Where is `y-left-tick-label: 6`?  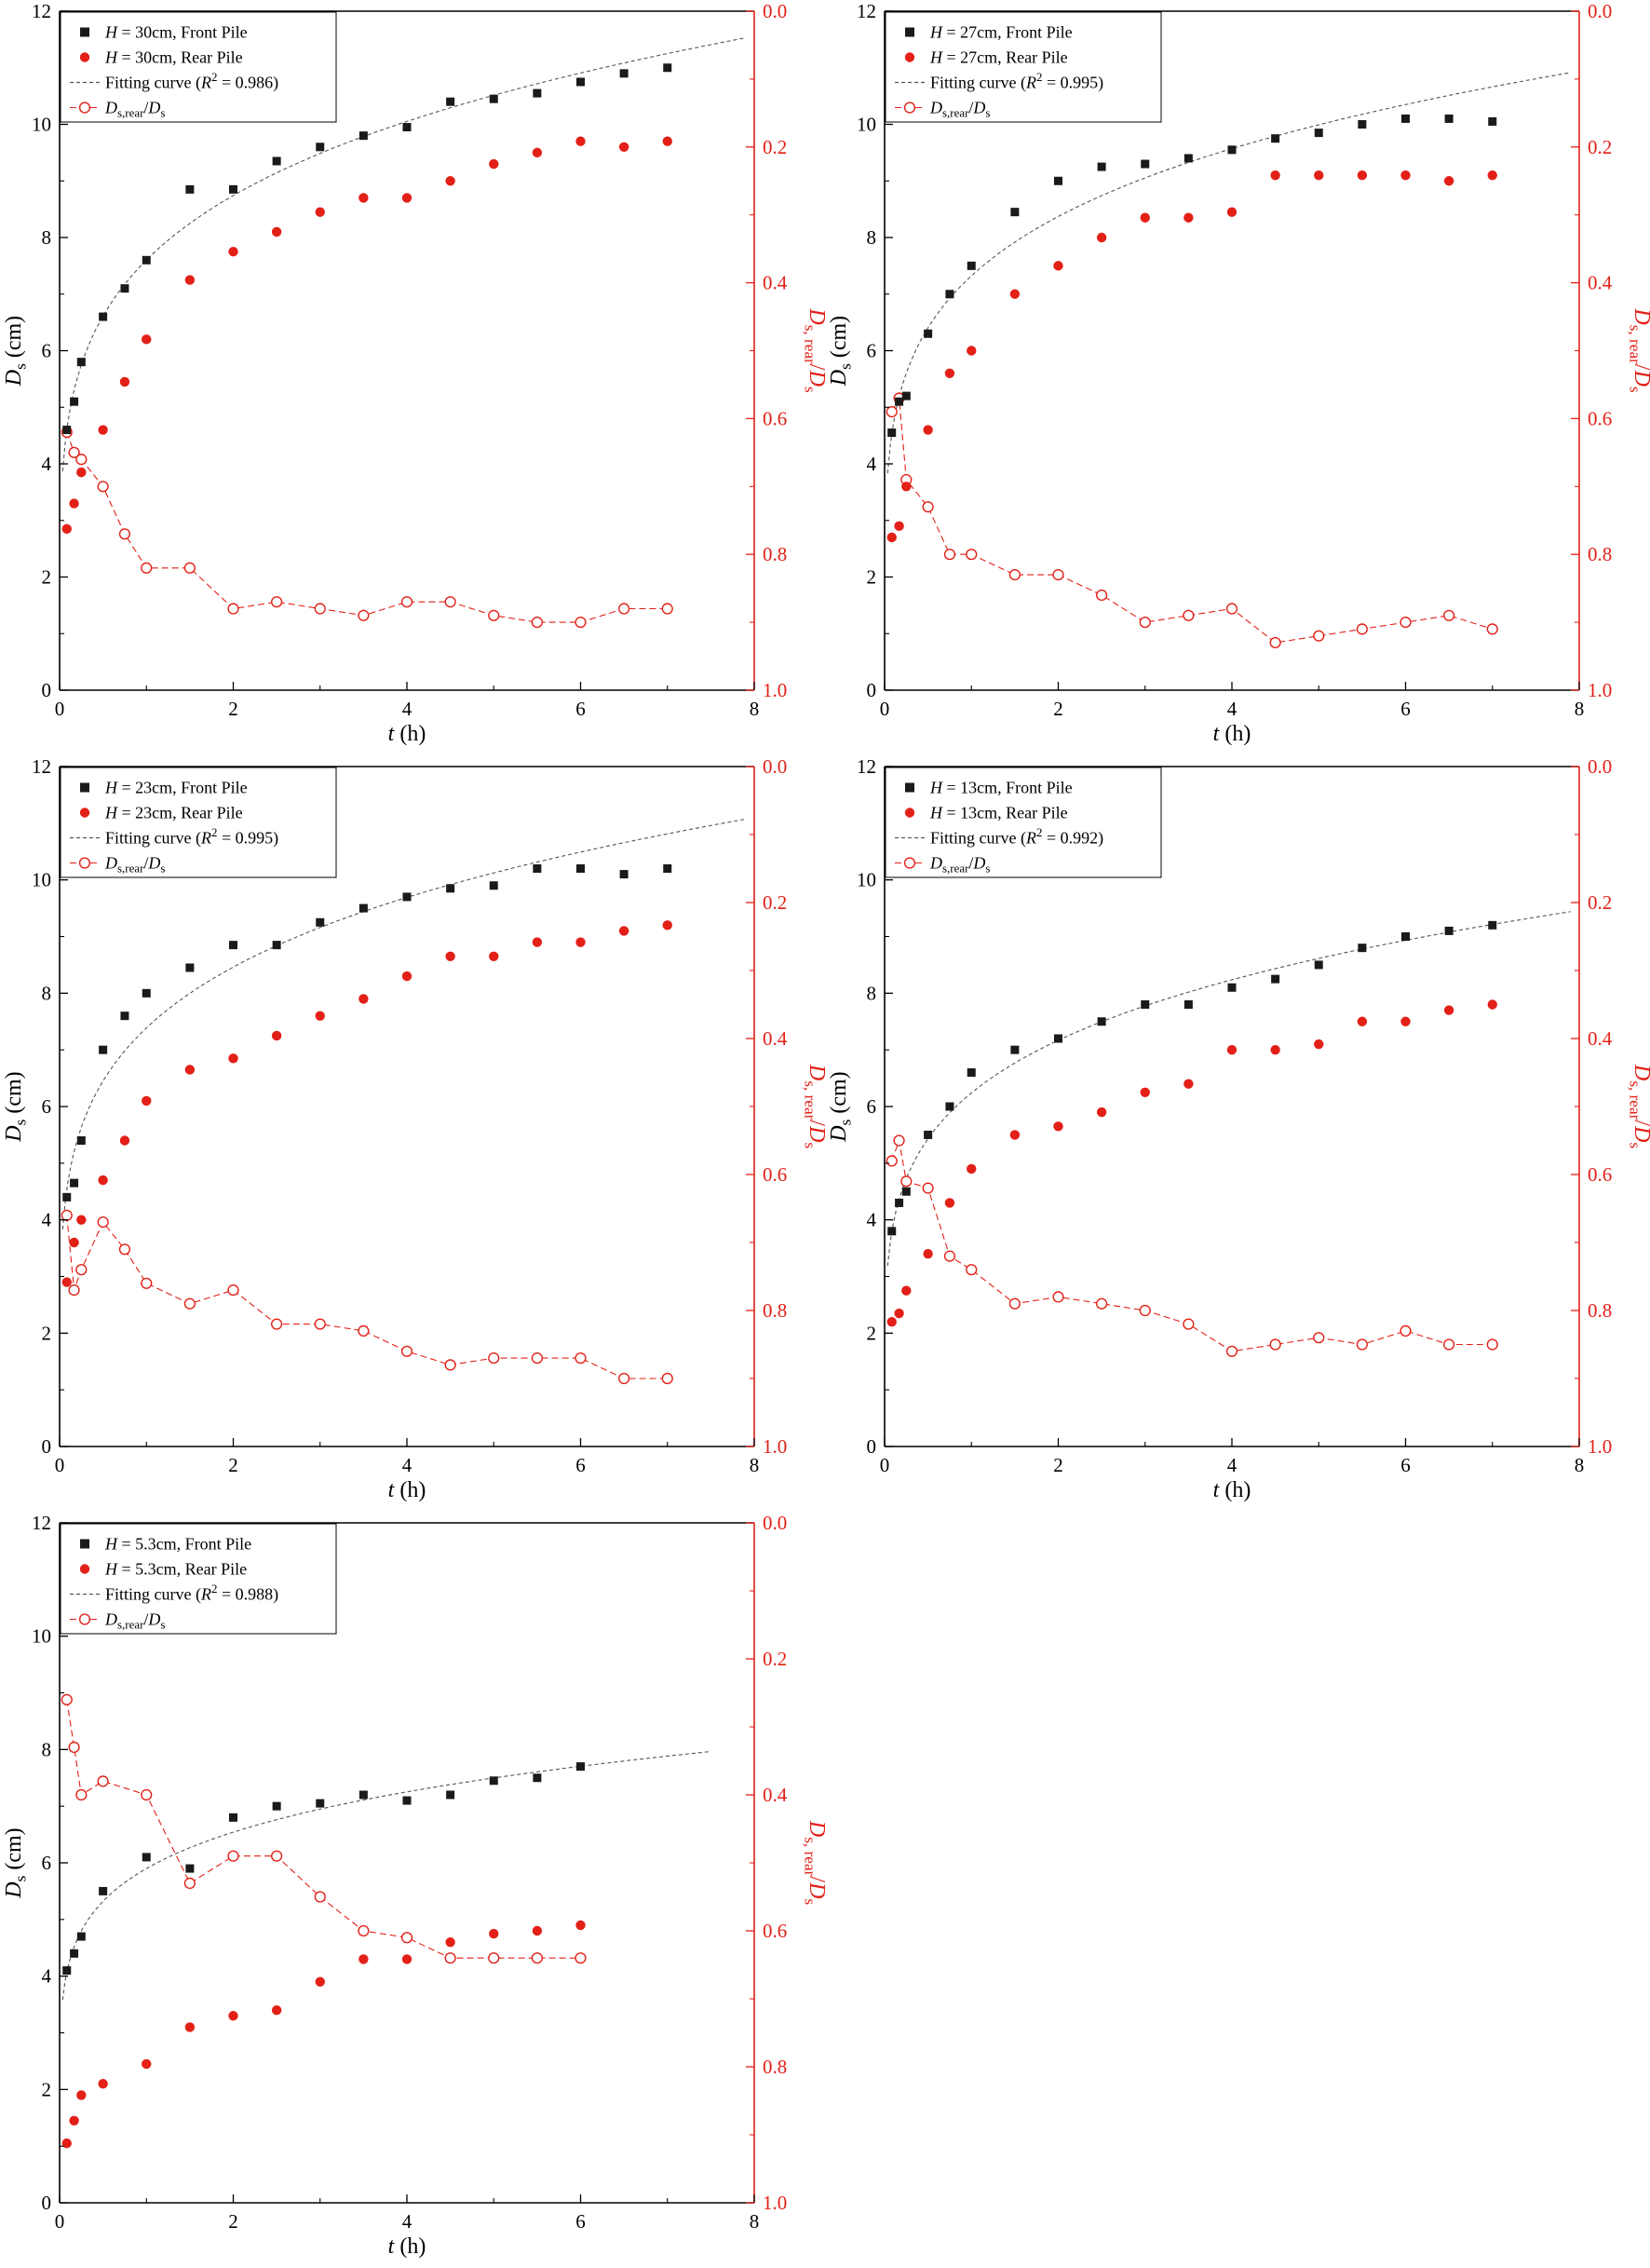 y-left-tick-label: 6 is located at coordinates (47, 1863).